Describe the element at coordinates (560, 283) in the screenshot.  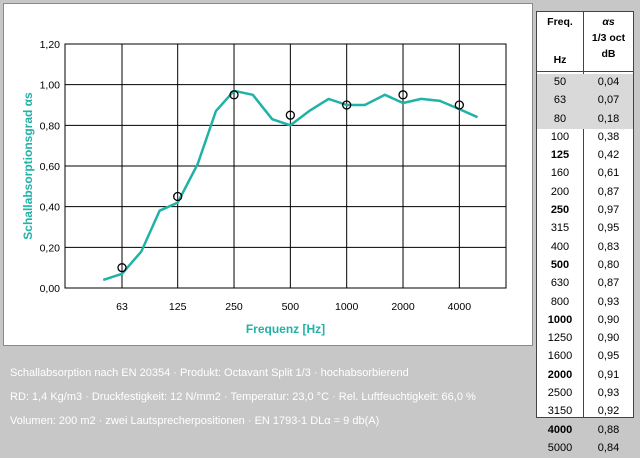
I see `table-cell-frequency: 630` at that location.